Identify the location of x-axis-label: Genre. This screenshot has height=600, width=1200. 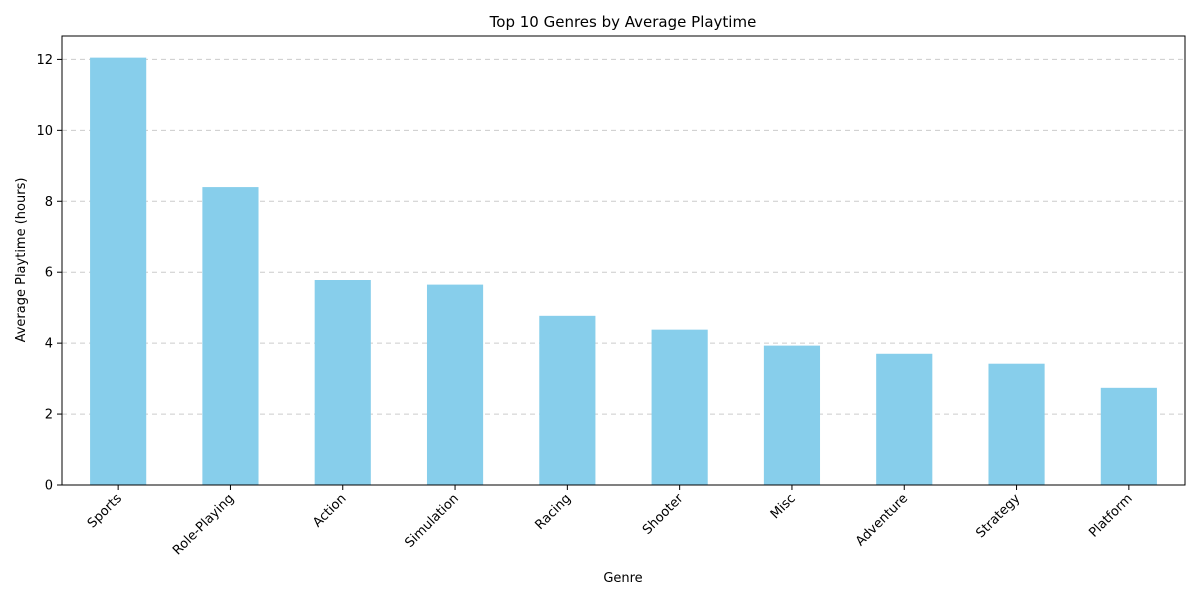
(622, 578).